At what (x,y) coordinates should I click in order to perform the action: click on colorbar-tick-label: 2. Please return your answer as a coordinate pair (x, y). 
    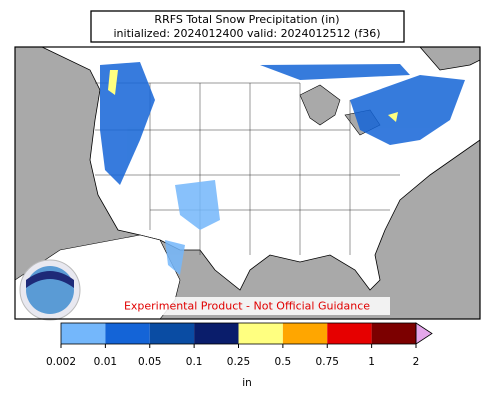
    Looking at the image, I should click on (416, 362).